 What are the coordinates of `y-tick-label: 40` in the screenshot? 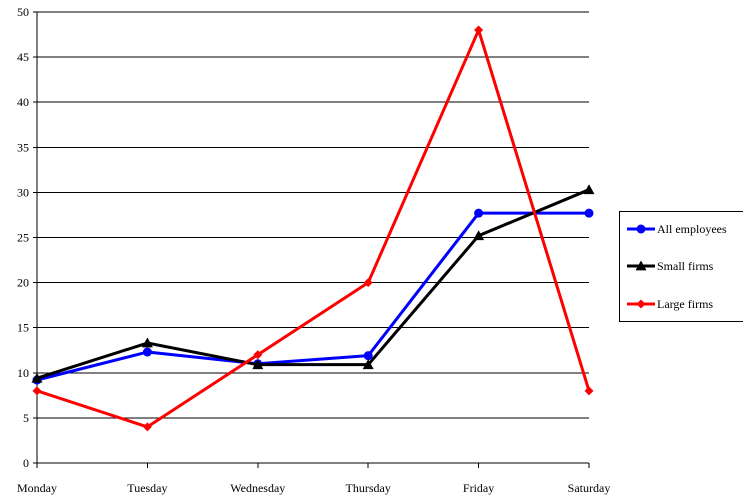 It's located at (23, 102).